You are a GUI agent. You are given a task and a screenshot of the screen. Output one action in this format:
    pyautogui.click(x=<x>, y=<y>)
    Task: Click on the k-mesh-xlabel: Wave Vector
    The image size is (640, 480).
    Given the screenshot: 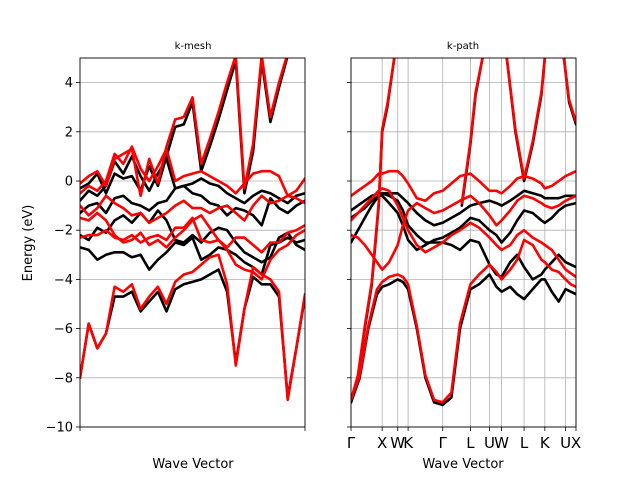 What is the action you would take?
    pyautogui.click(x=193, y=464)
    